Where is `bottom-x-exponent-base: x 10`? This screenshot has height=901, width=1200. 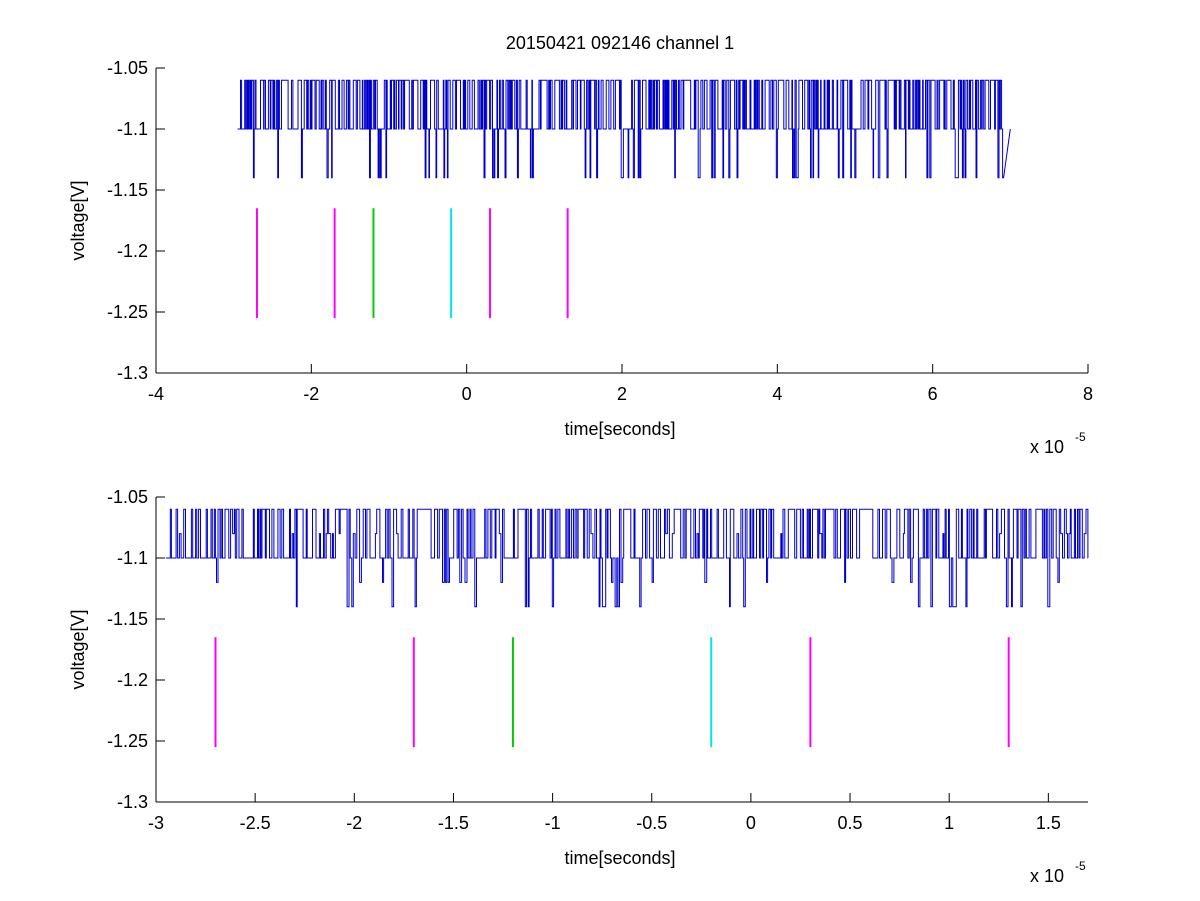 bottom-x-exponent-base: x 10 is located at coordinates (1047, 876).